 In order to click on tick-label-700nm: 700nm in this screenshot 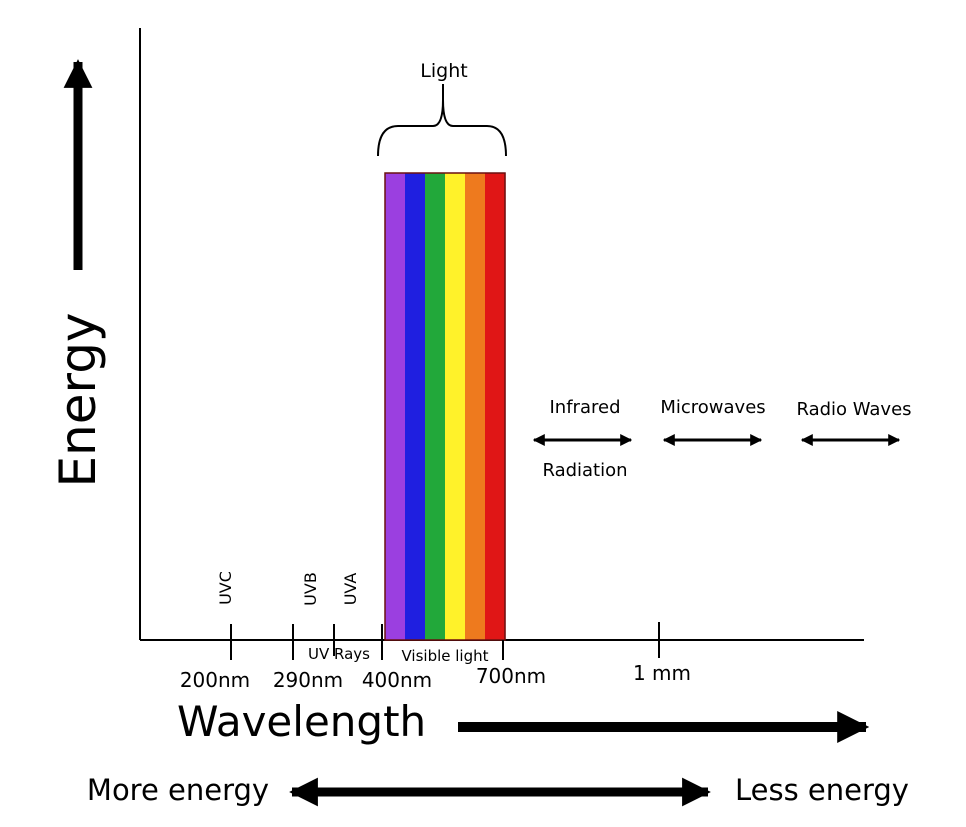, I will do `click(511, 676)`.